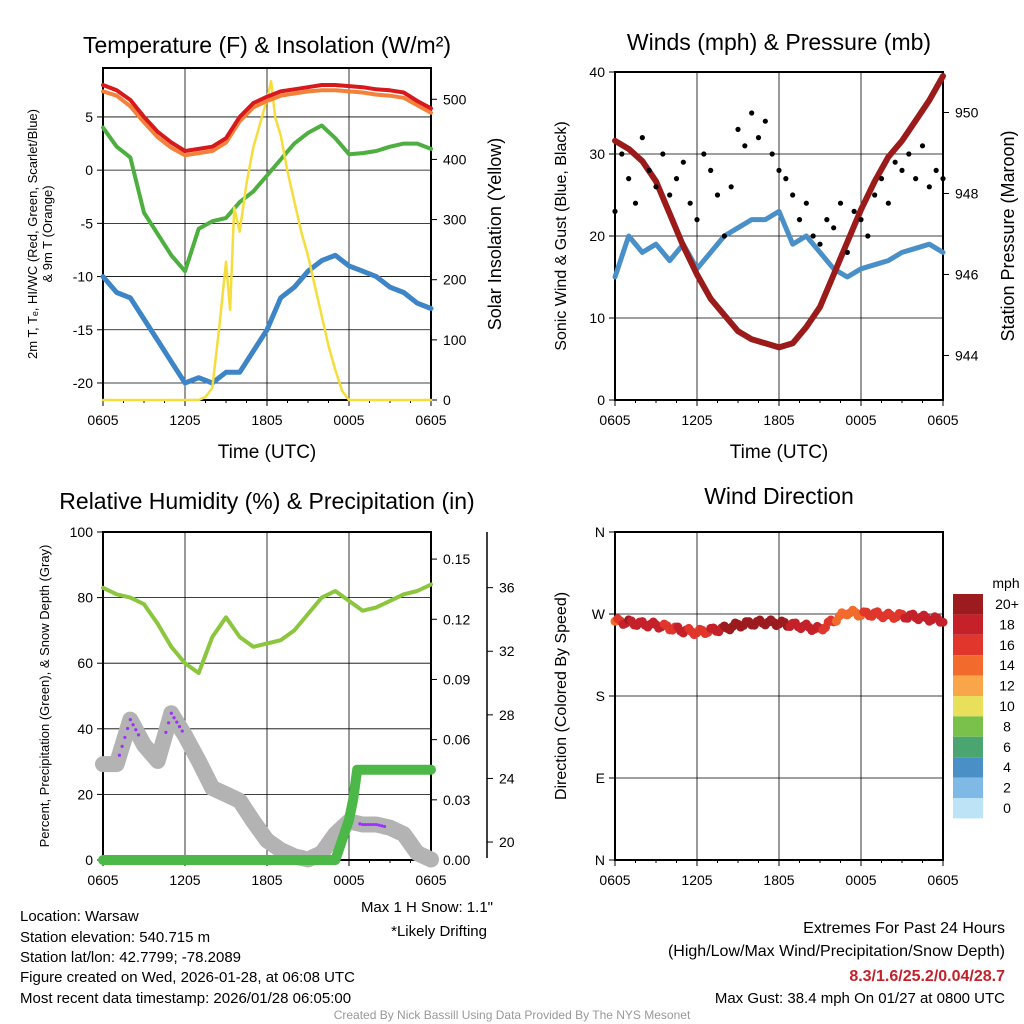  What do you see at coordinates (89, 860) in the screenshot?
I see `rh-y-tick-label: 0` at bounding box center [89, 860].